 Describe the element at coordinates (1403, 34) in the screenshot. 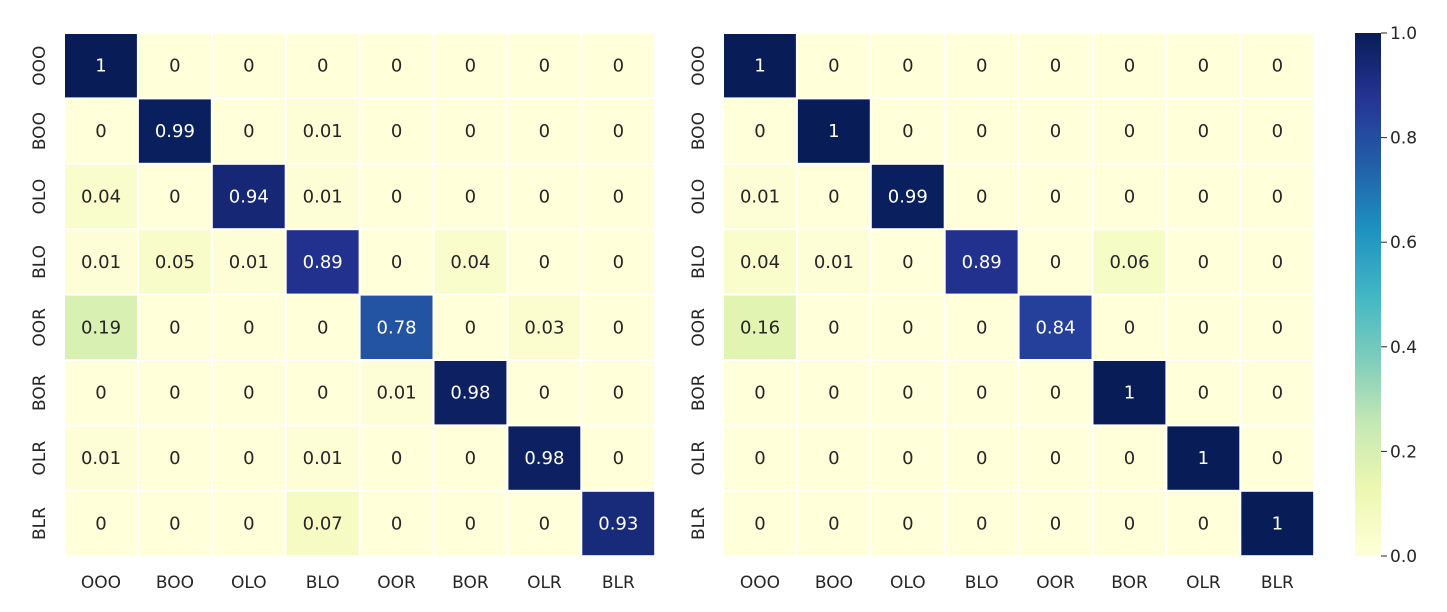

I see `colorbar-tick-label: 1.0` at that location.